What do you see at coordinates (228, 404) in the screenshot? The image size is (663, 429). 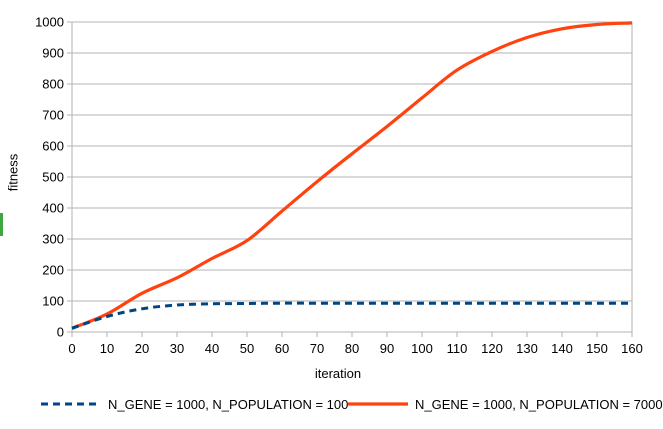 I see `legend-label-population-100: N_GENE = 1000, N_POPULATION = 100` at bounding box center [228, 404].